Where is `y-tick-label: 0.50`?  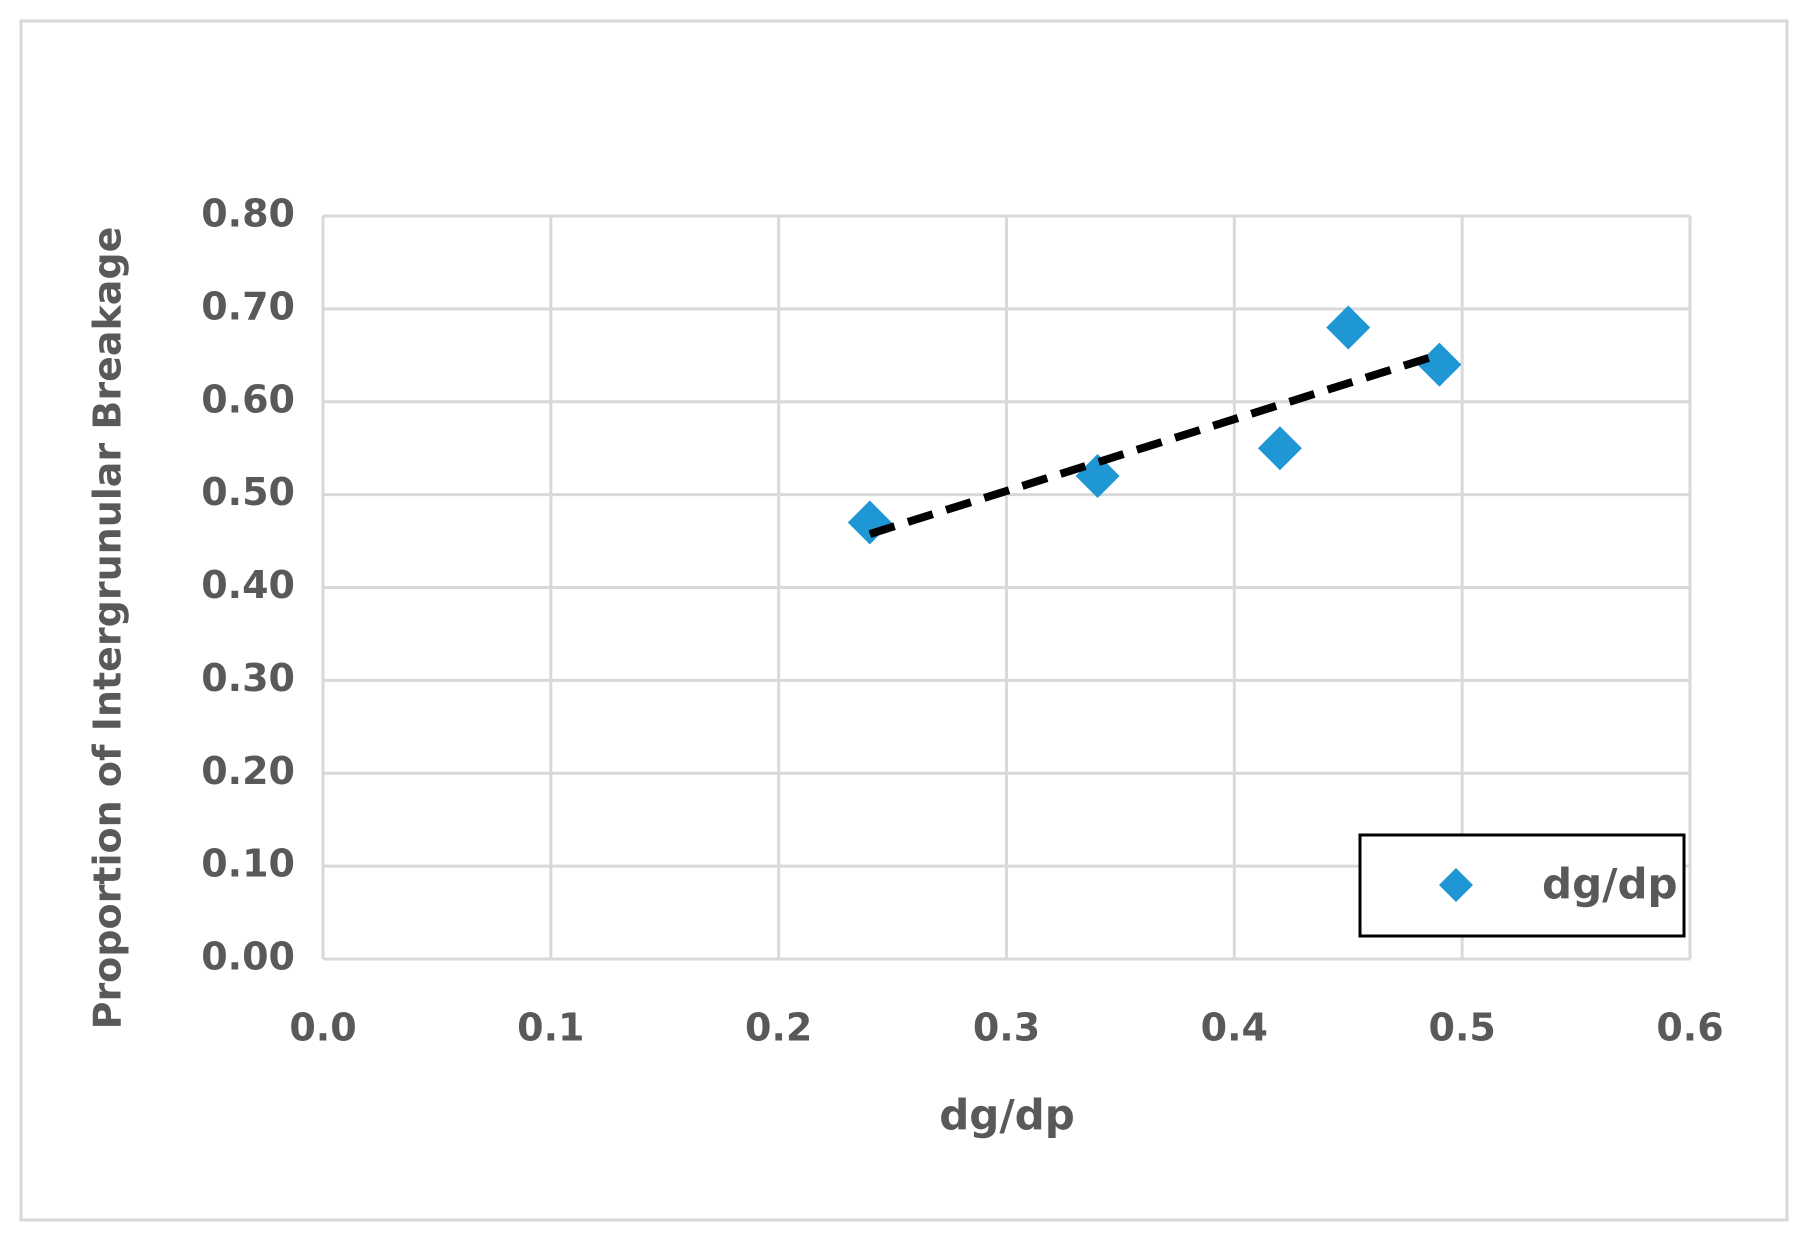
y-tick-label: 0.50 is located at coordinates (248, 492).